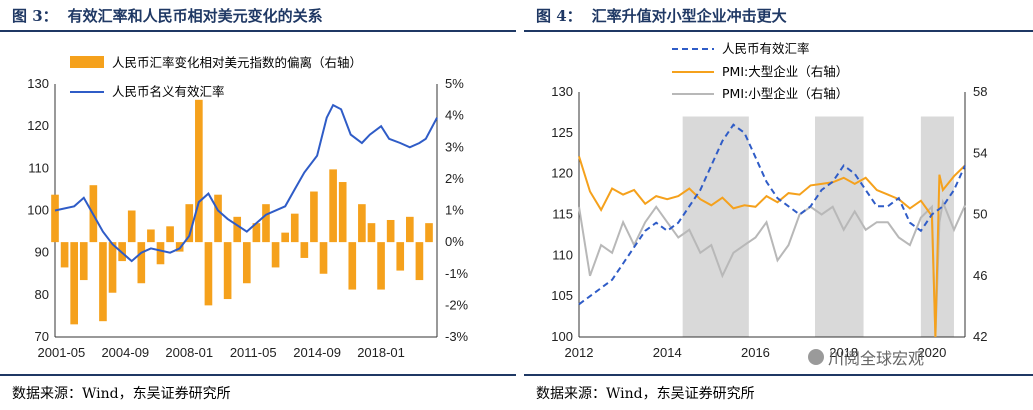 This screenshot has height=410, width=1033. I want to click on nominal-effective-rate-line, so click(246, 183).